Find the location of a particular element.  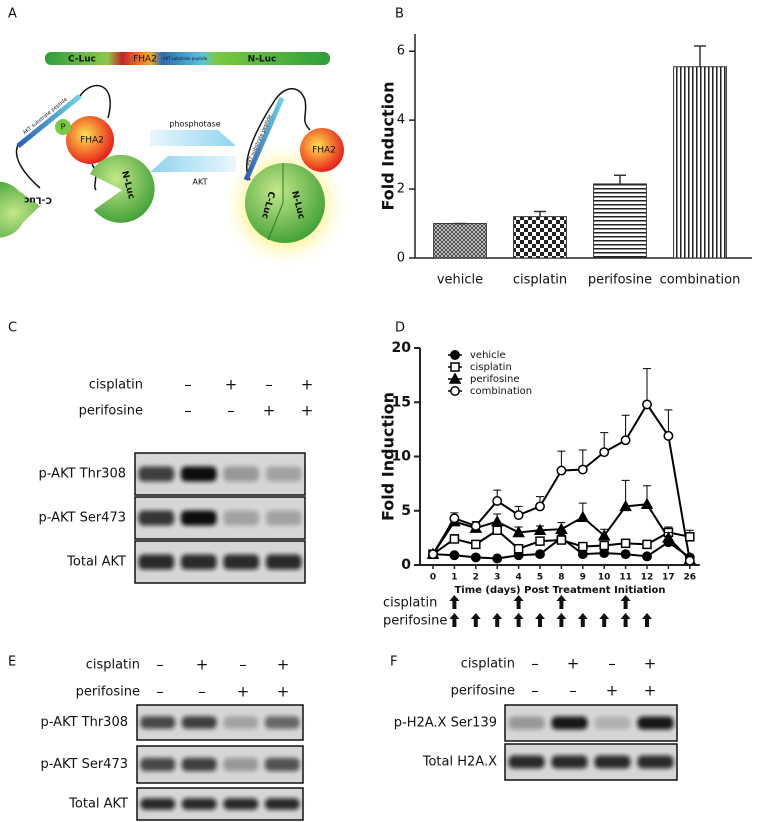

y-tick-label: 4 is located at coordinates (401, 120).